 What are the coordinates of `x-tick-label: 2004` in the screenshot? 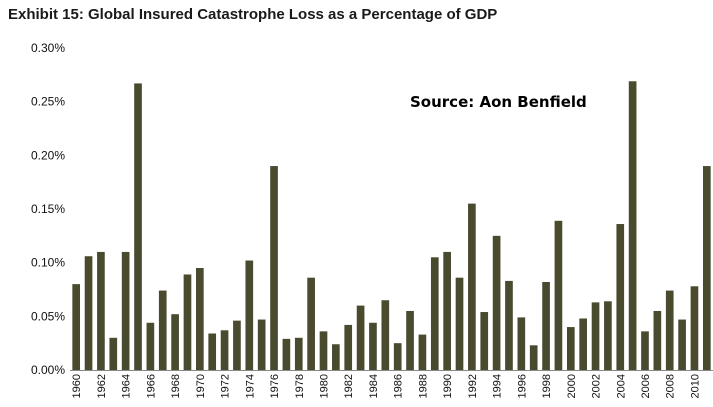 It's located at (621, 386).